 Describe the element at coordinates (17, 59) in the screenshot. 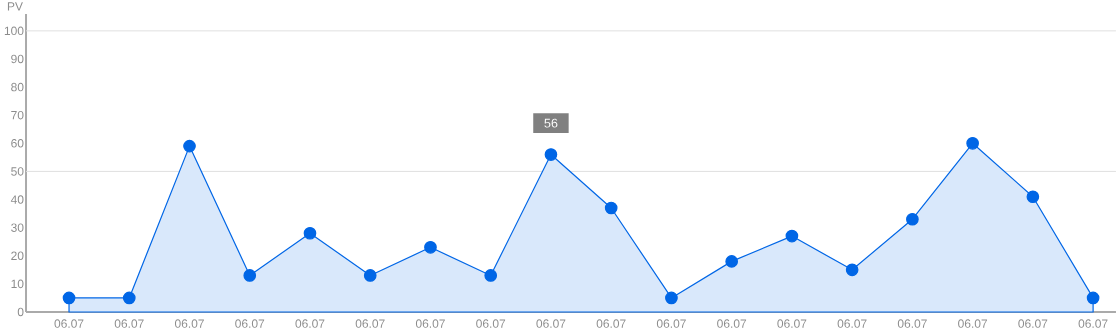

I see `y-tick-label: 90` at that location.